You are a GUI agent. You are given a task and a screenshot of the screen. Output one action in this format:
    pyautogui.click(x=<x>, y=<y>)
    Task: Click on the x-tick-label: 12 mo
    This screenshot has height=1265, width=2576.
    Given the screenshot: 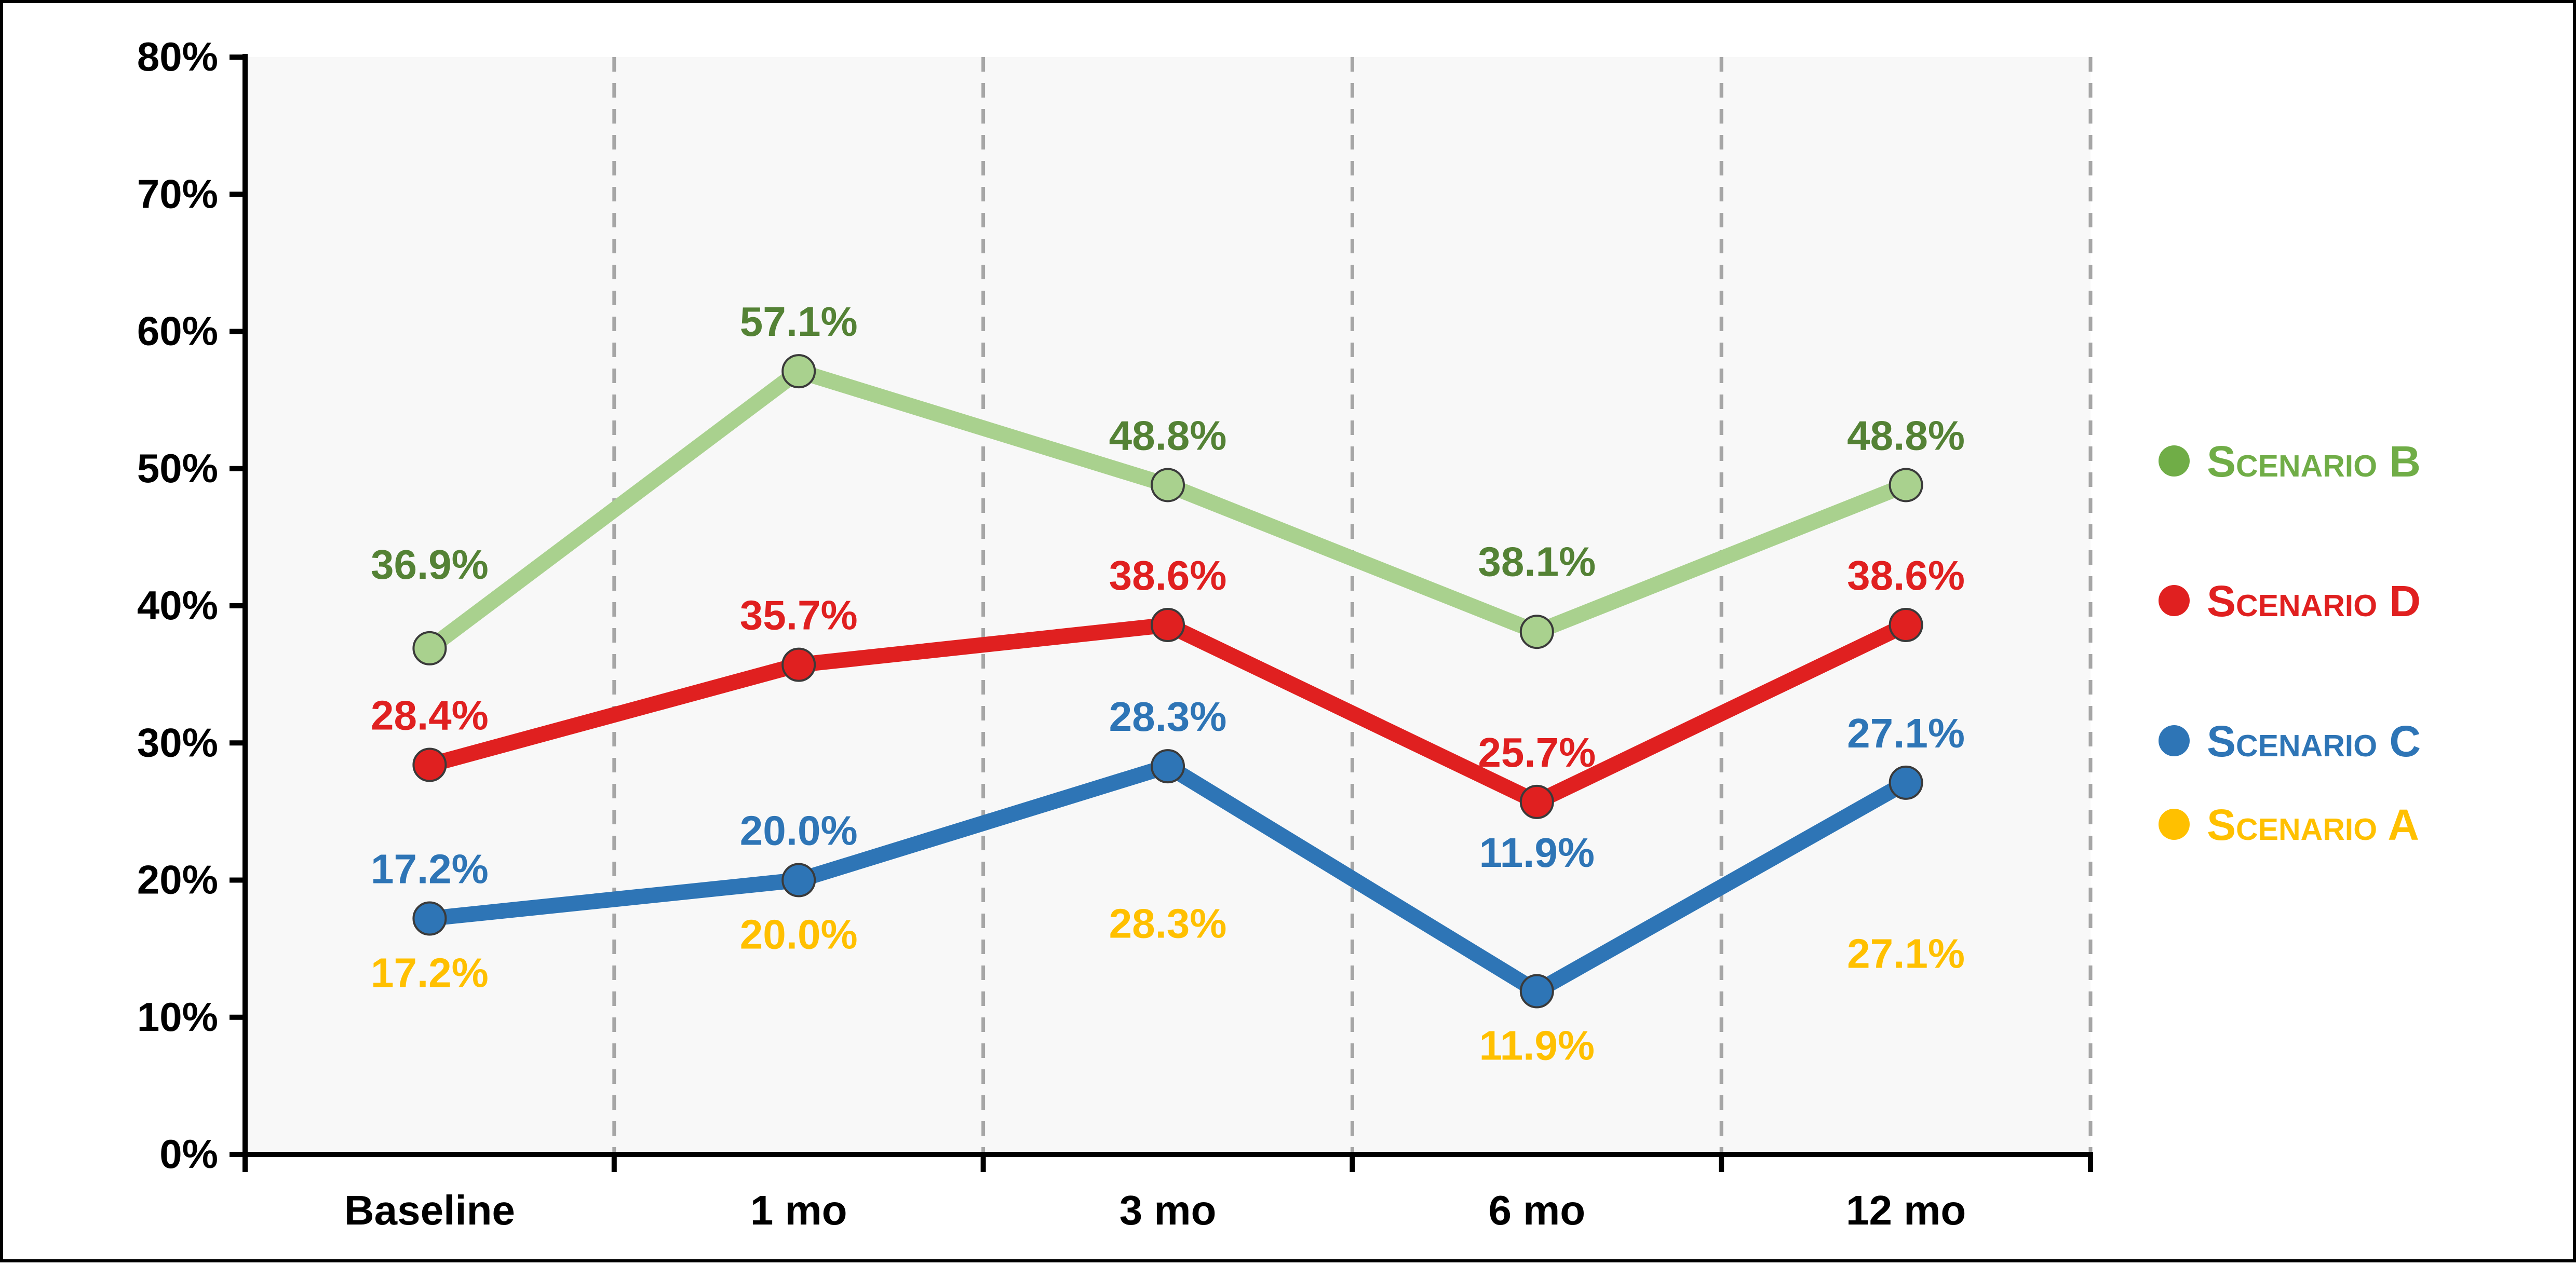 What is the action you would take?
    pyautogui.click(x=1906, y=1210)
    